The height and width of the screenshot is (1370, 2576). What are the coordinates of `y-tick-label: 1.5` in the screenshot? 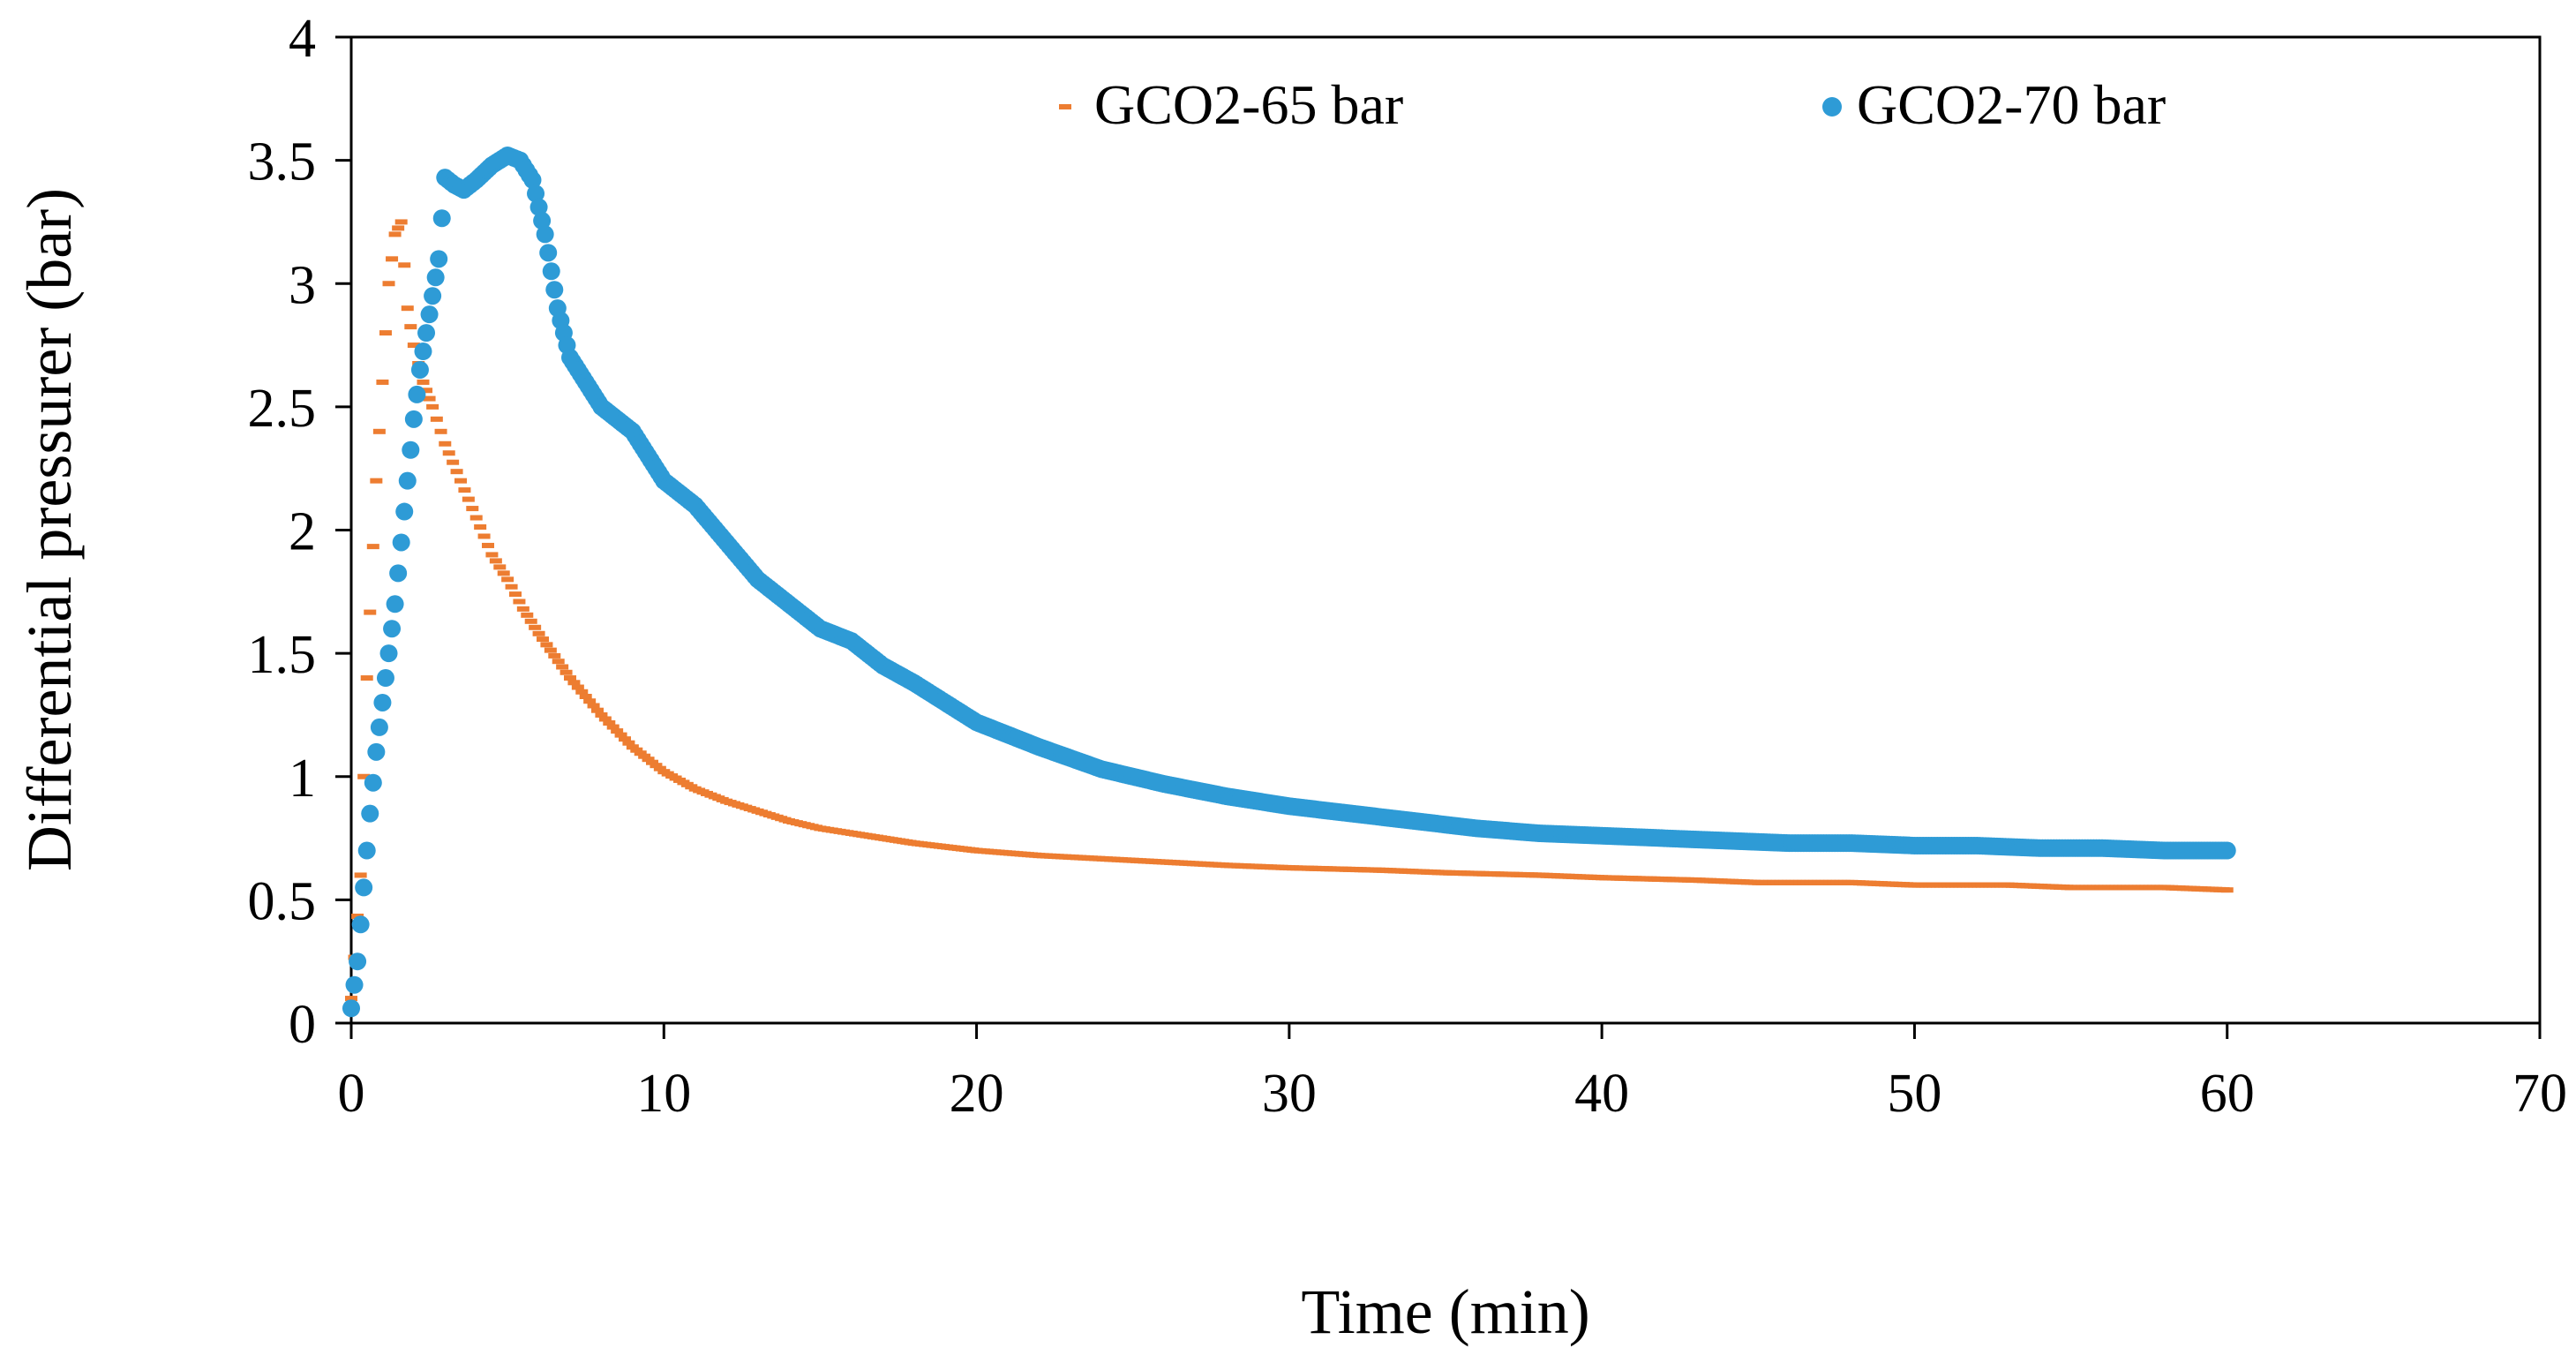 It's located at (282, 655).